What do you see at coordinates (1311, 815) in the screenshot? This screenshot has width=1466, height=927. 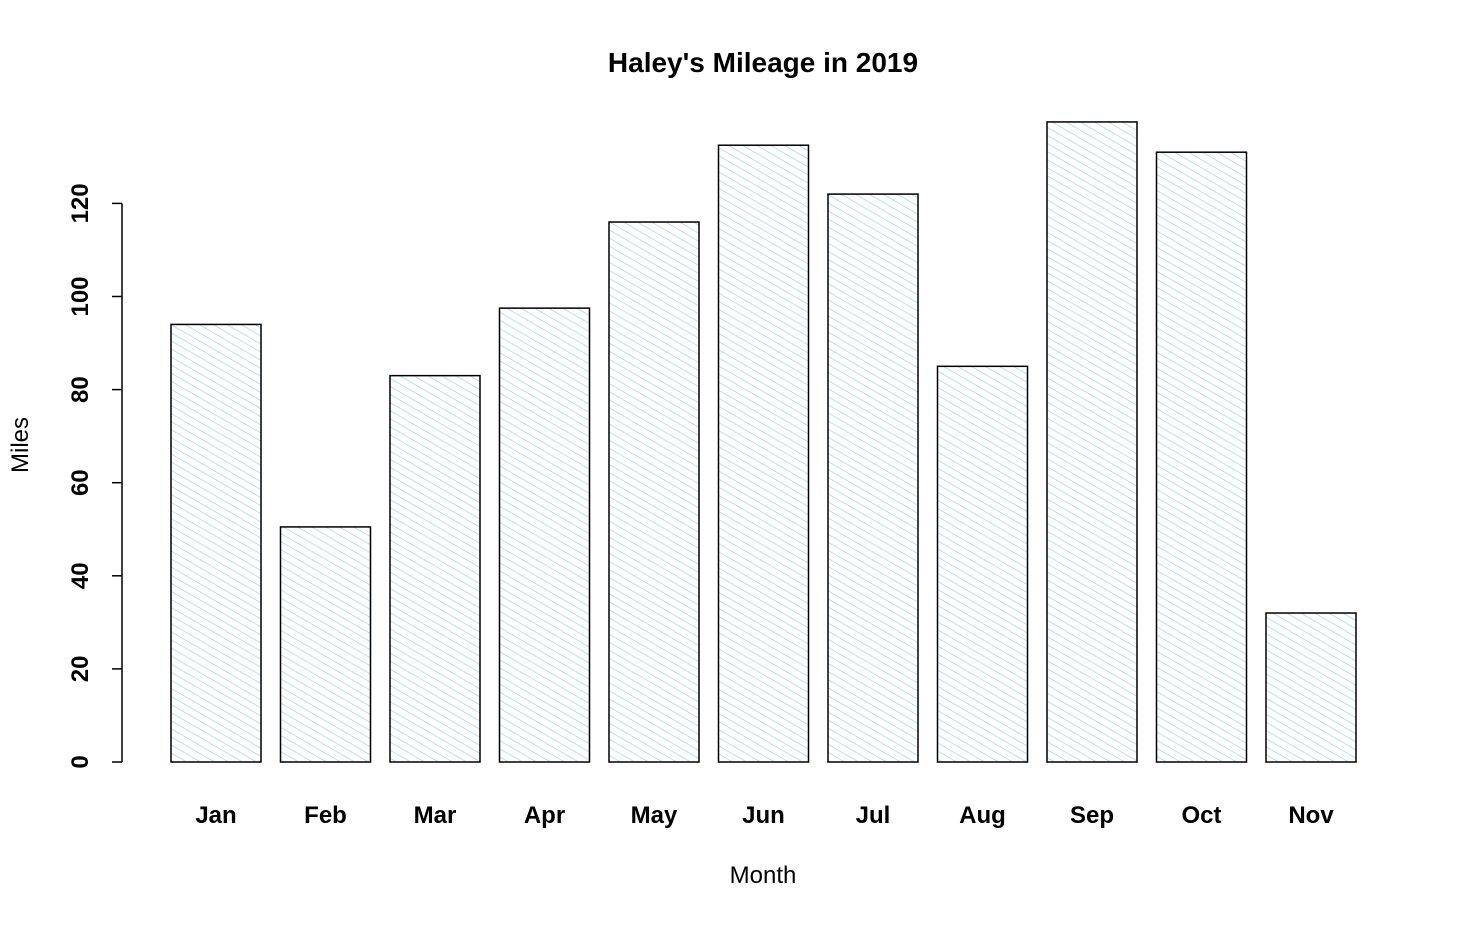 I see `x-tick-label-nov: Nov` at bounding box center [1311, 815].